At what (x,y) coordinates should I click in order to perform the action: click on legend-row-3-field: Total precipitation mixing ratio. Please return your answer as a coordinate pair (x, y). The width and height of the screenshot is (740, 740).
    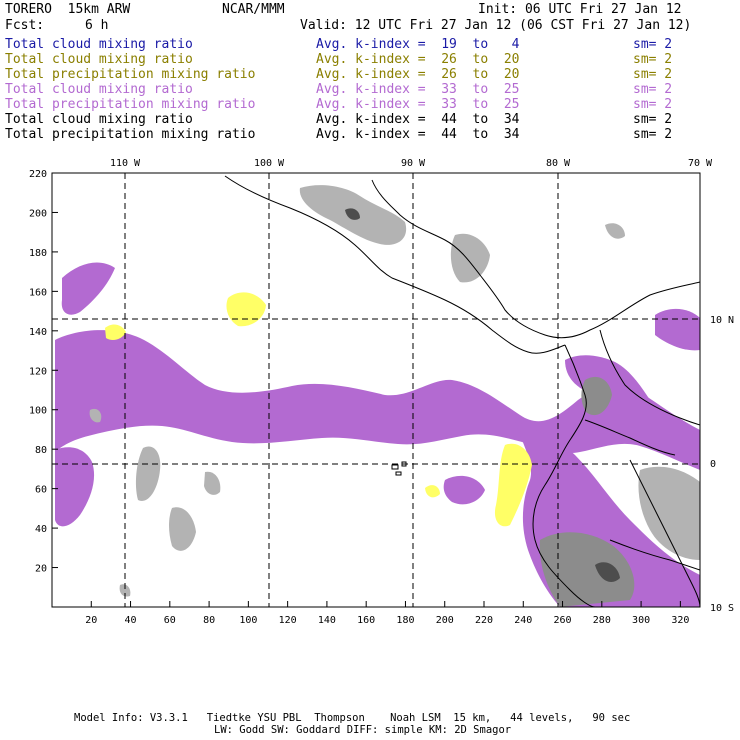
    Looking at the image, I should click on (130, 74).